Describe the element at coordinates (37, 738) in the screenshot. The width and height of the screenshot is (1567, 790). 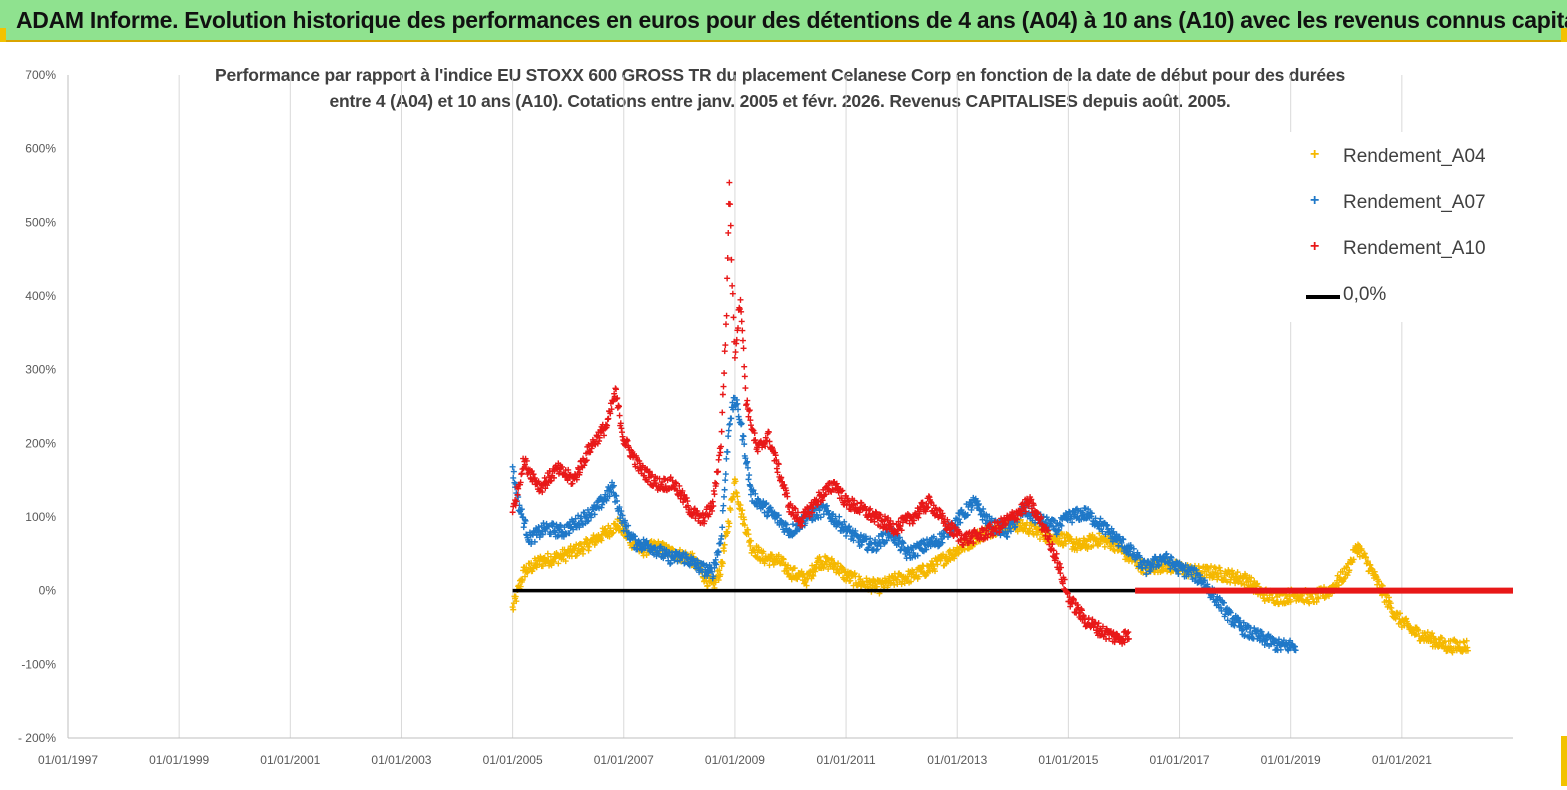
I see `y-tick-label-0: - 200%` at that location.